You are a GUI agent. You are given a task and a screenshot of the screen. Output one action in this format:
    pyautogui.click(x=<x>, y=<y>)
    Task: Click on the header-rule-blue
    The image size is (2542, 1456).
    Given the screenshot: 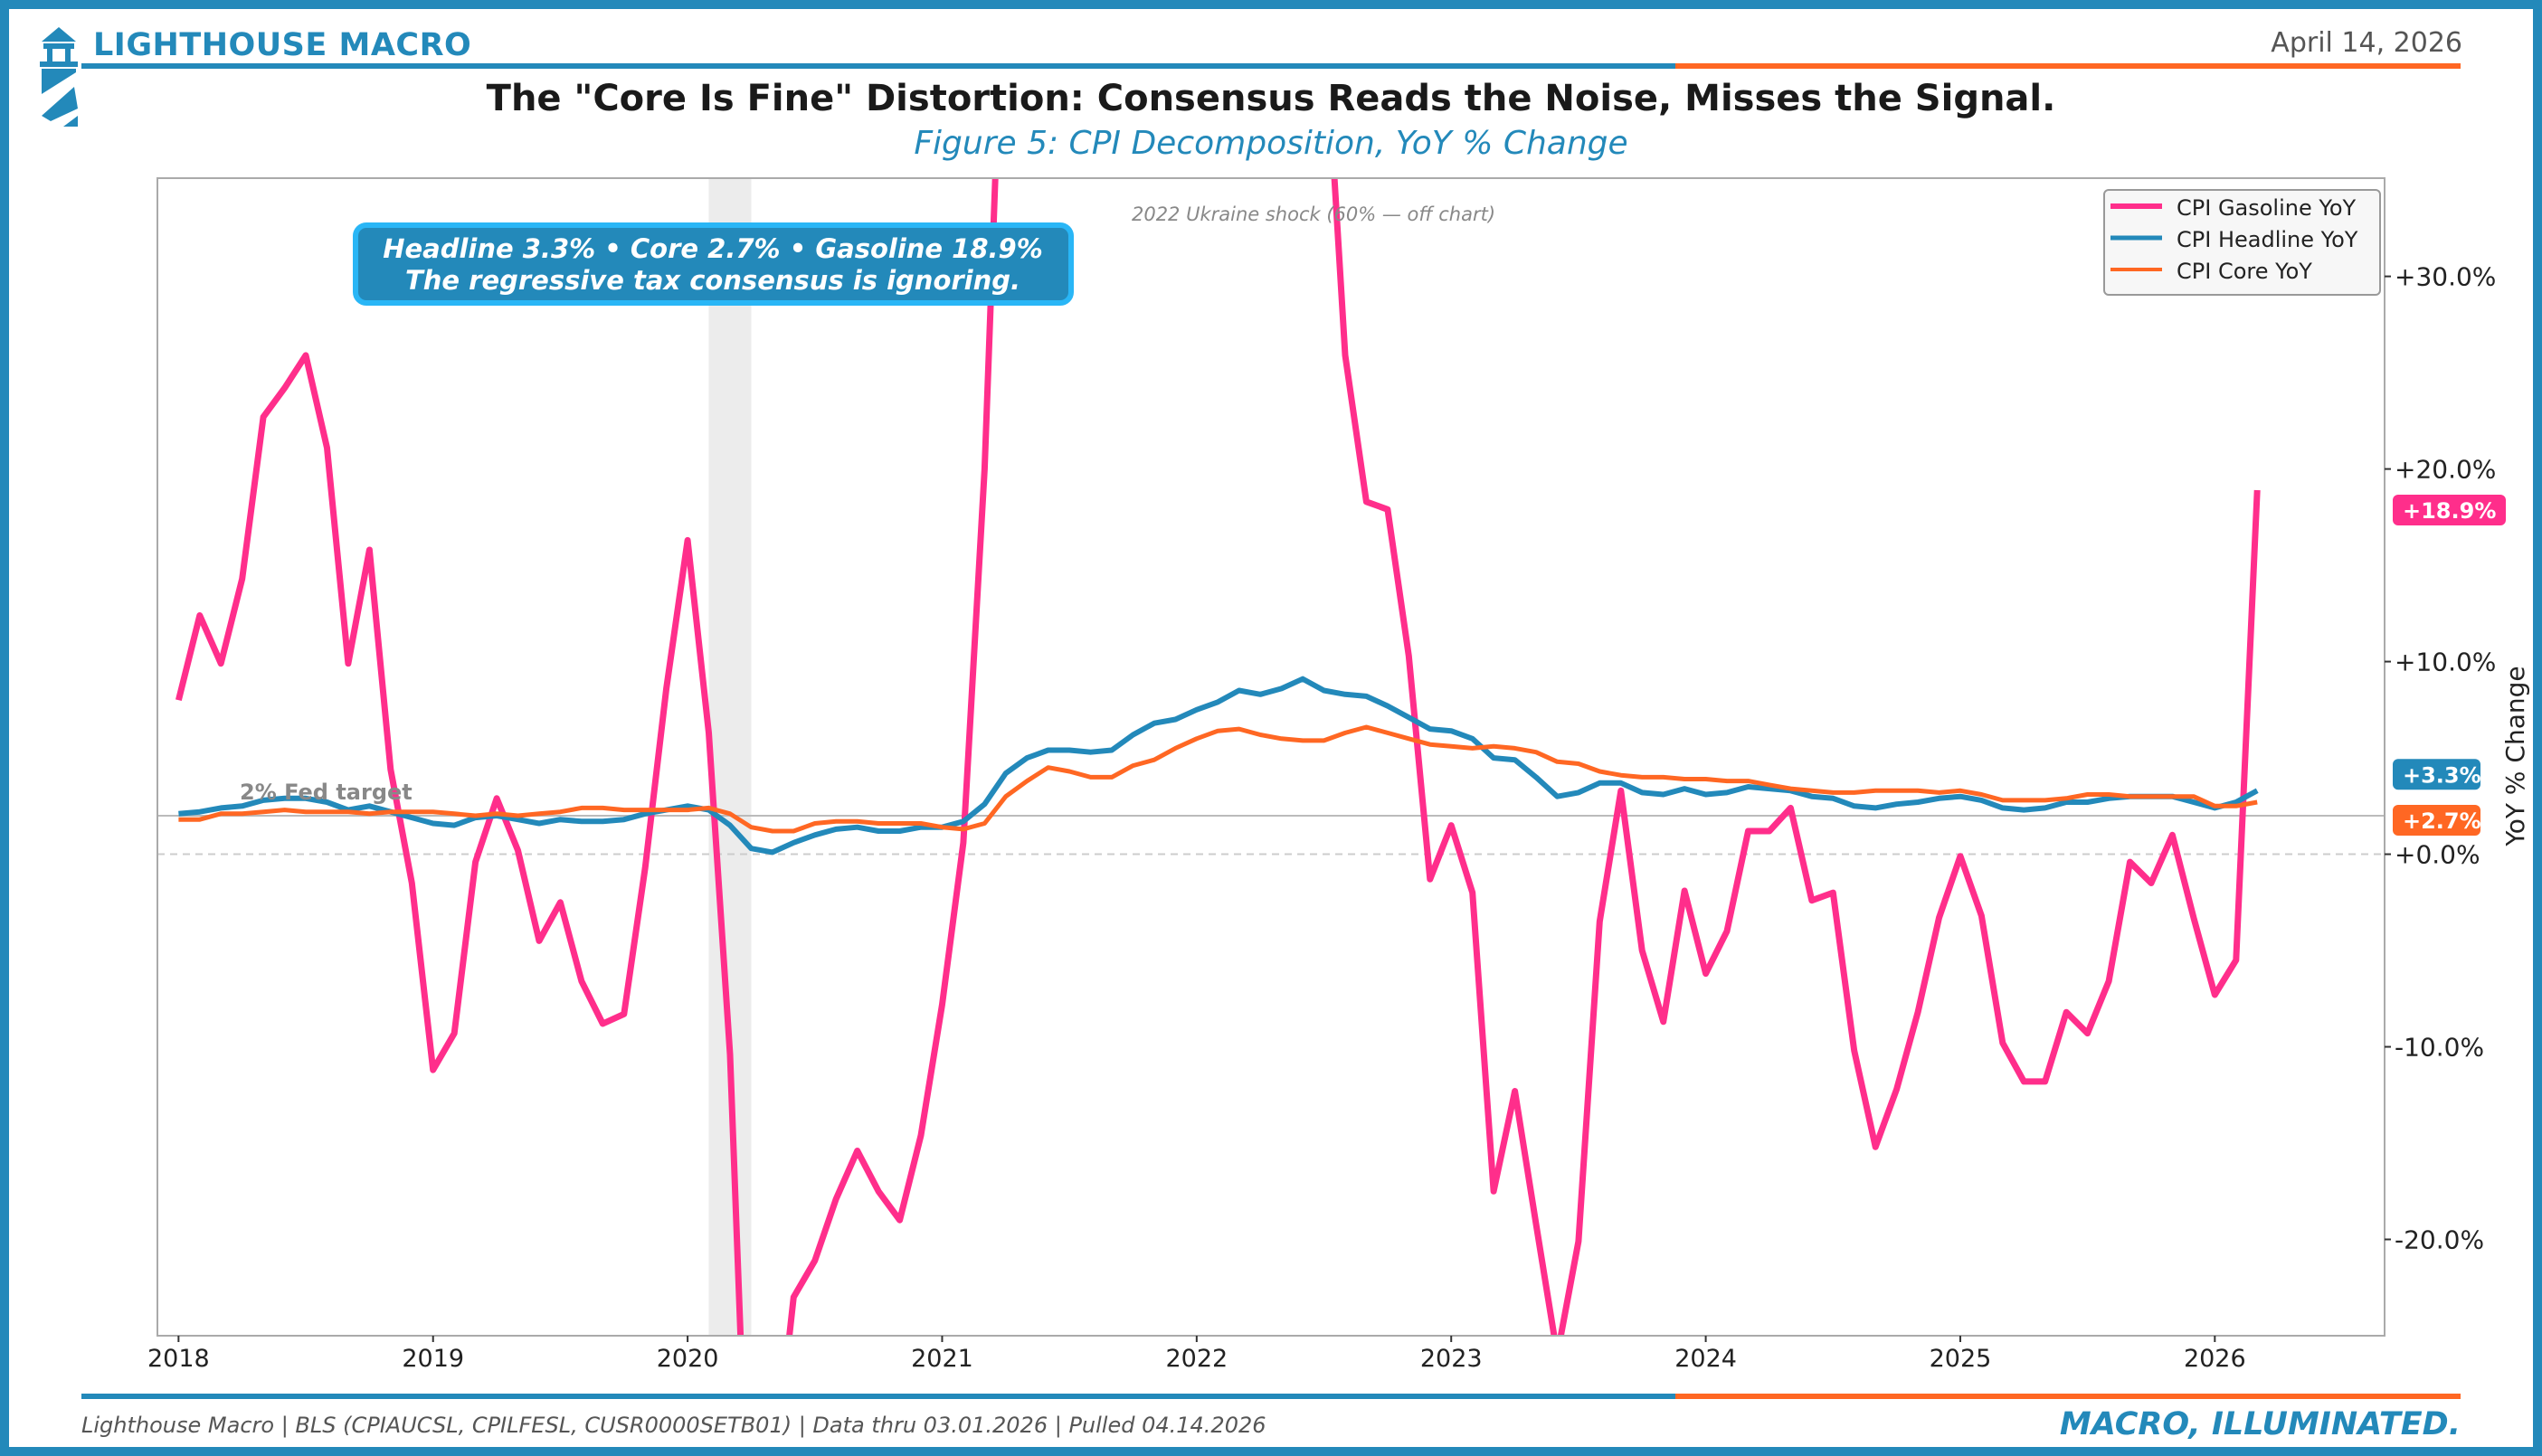 What is the action you would take?
    pyautogui.click(x=878, y=66)
    